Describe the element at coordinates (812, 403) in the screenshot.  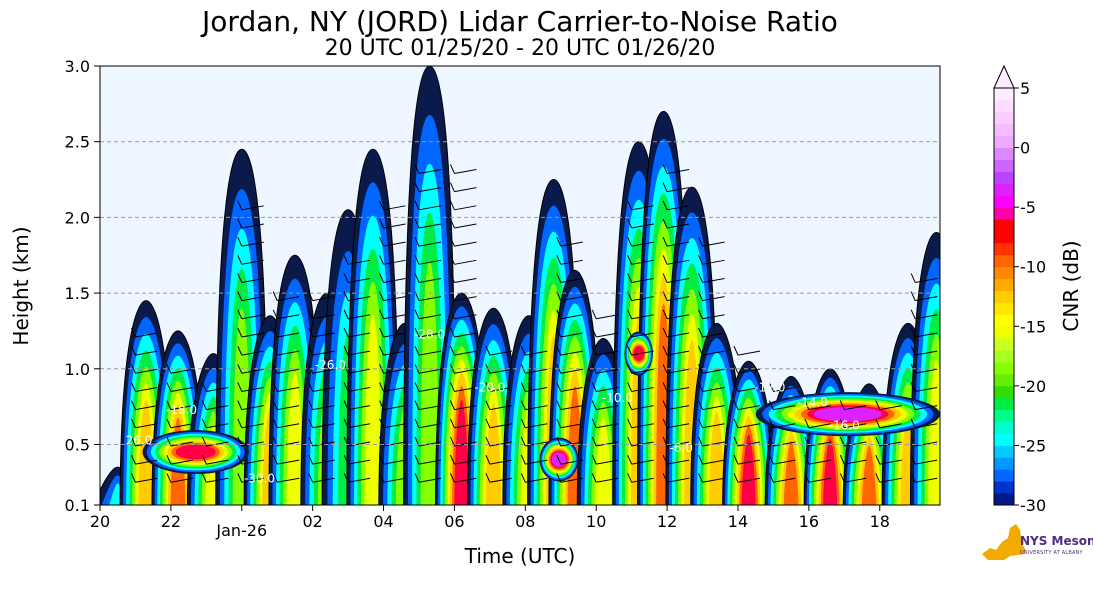
I see `contour-label: -14.0` at that location.